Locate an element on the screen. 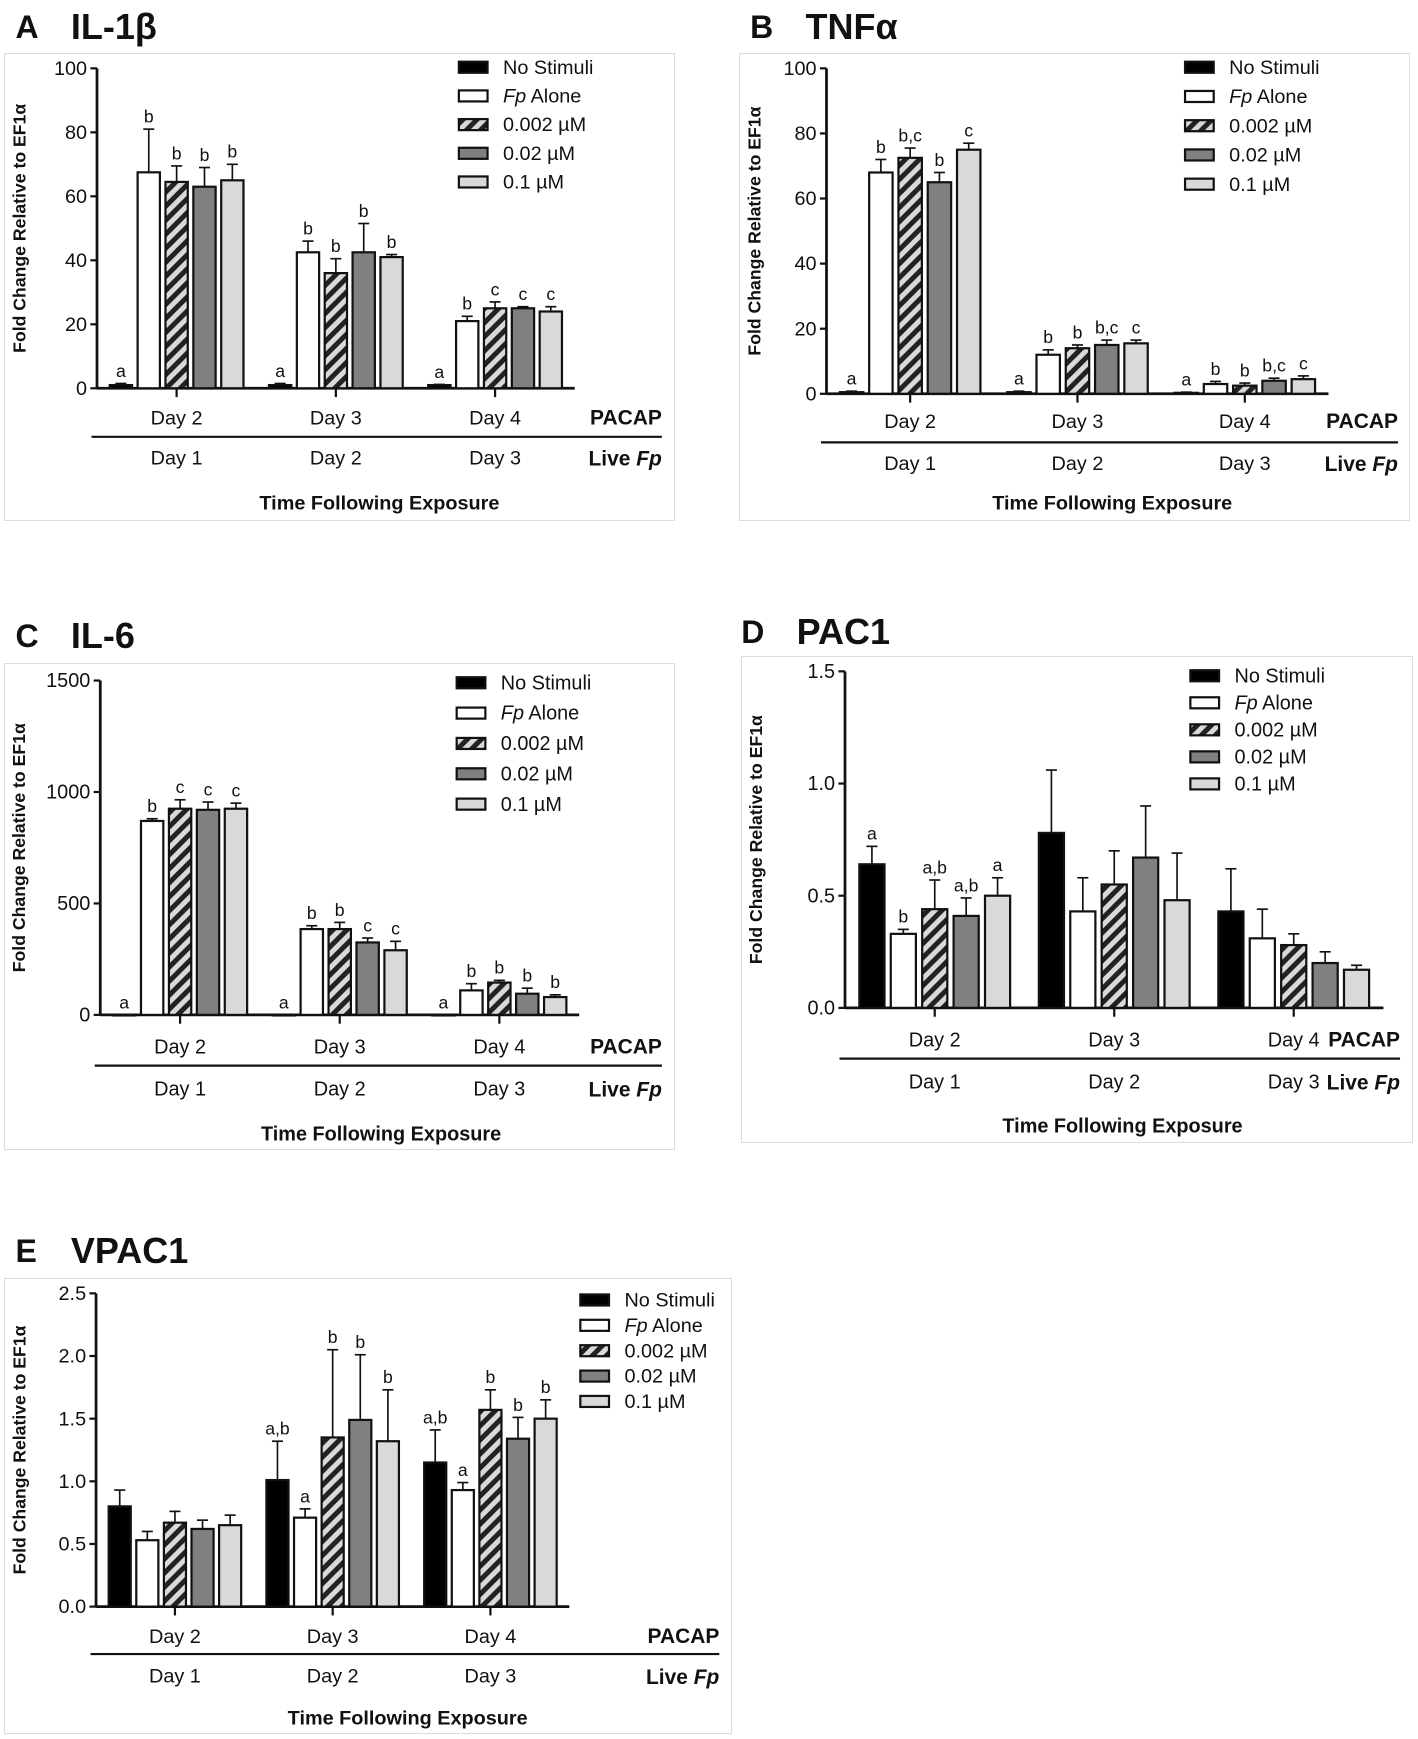 The width and height of the screenshot is (1418, 1739). chart-title: IL-1β is located at coordinates (113, 26).